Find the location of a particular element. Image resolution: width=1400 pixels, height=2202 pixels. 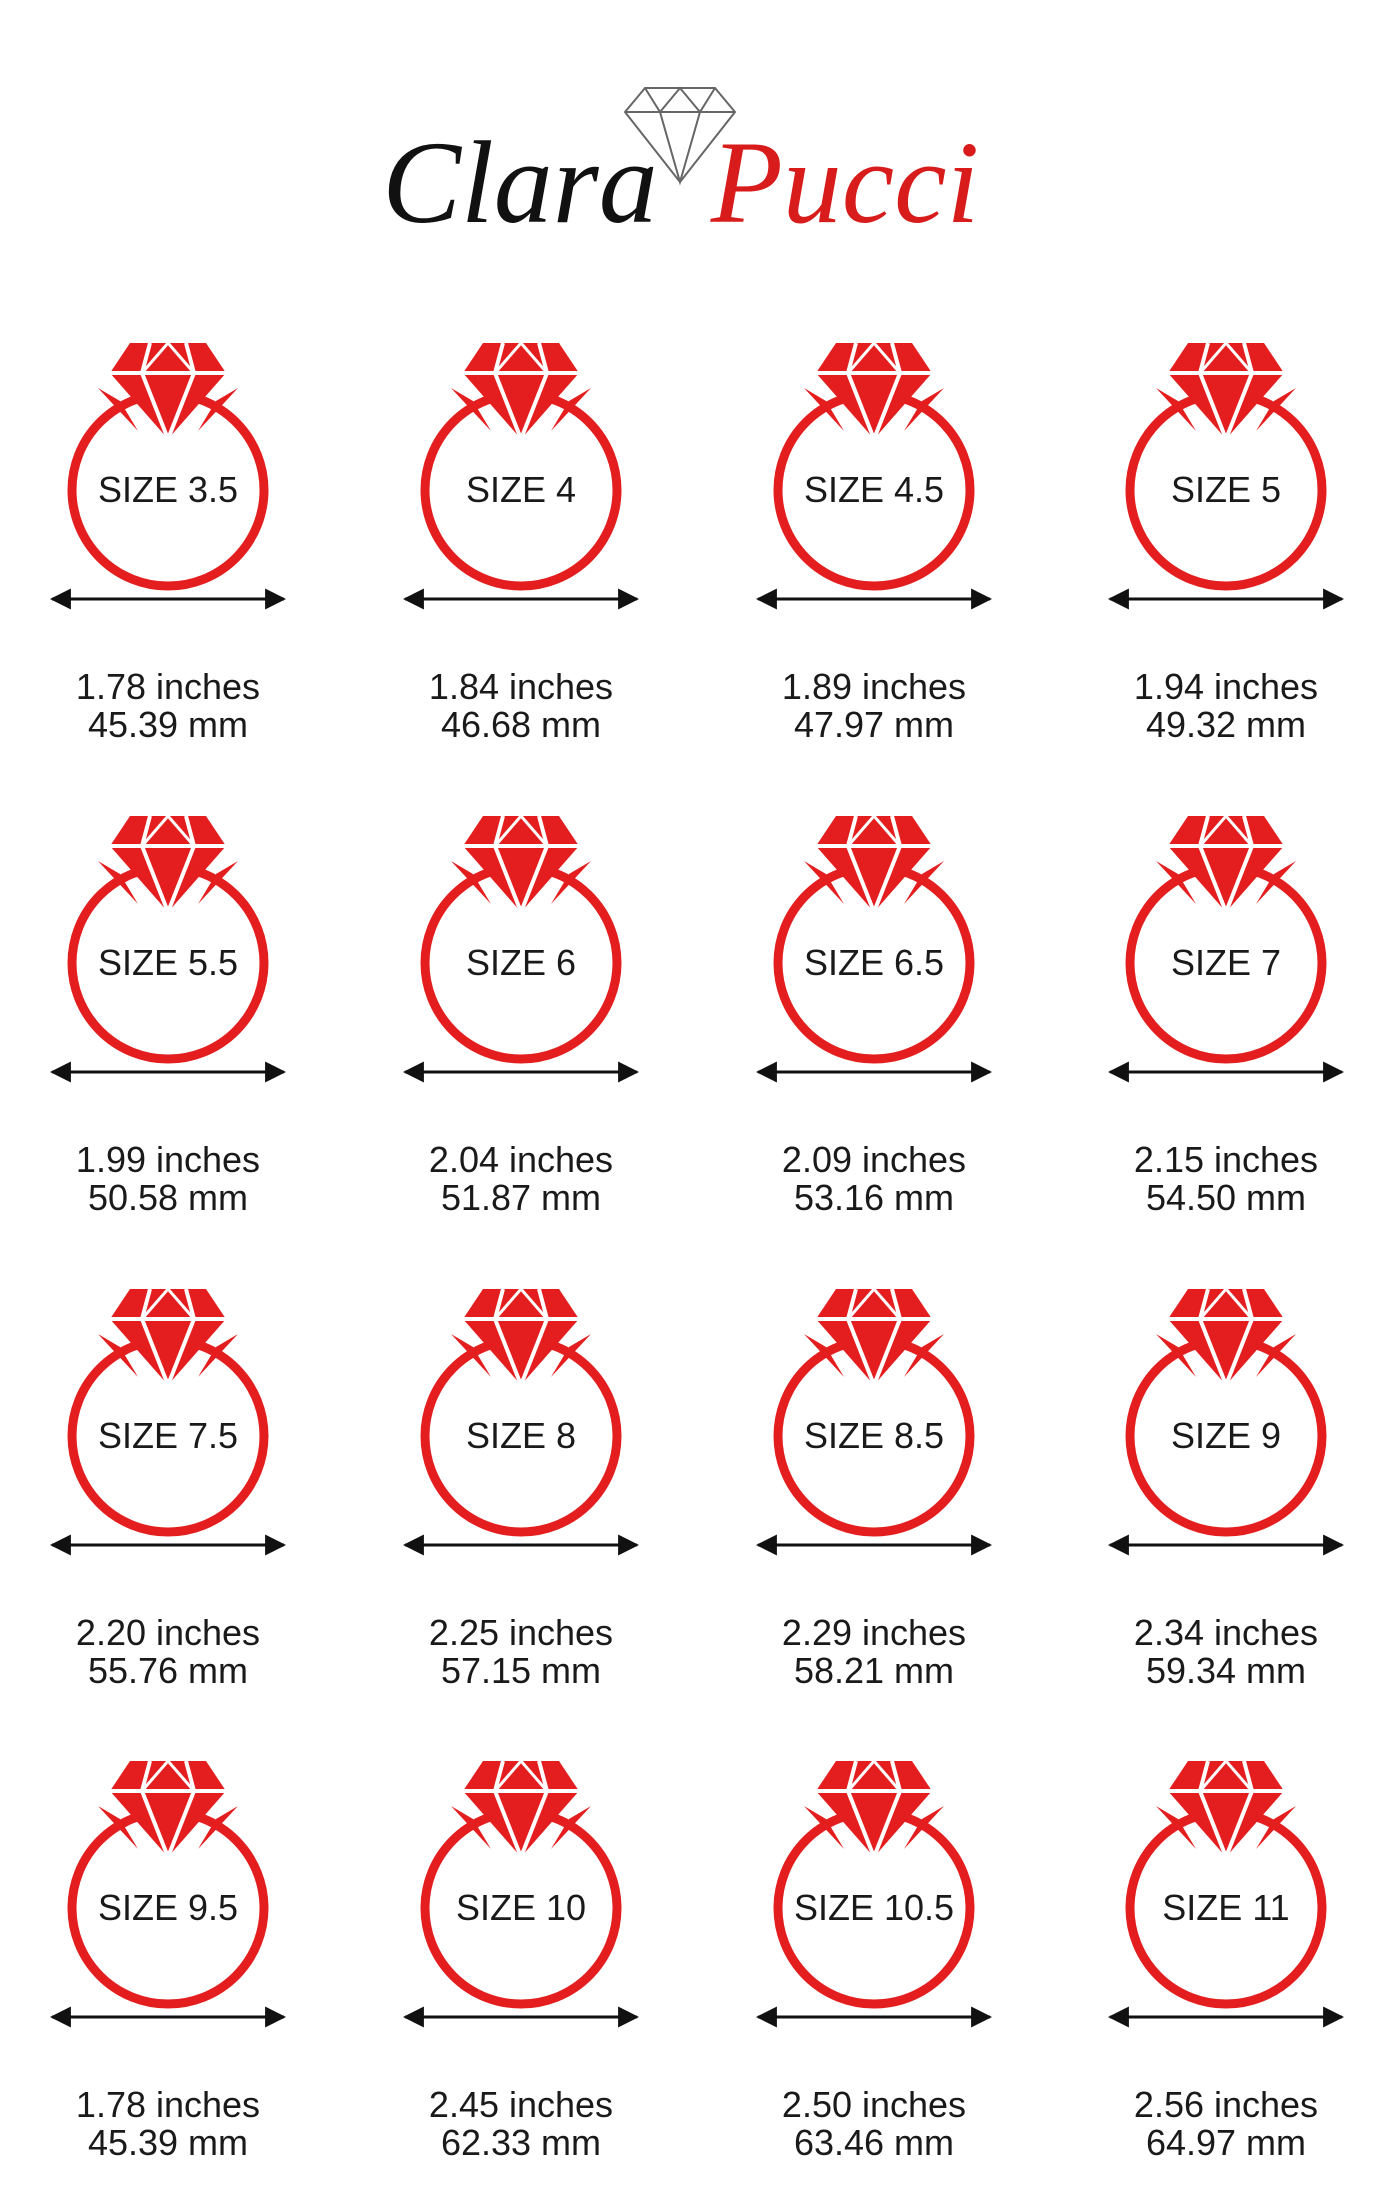

brand-second: Pucci is located at coordinates (845, 182).